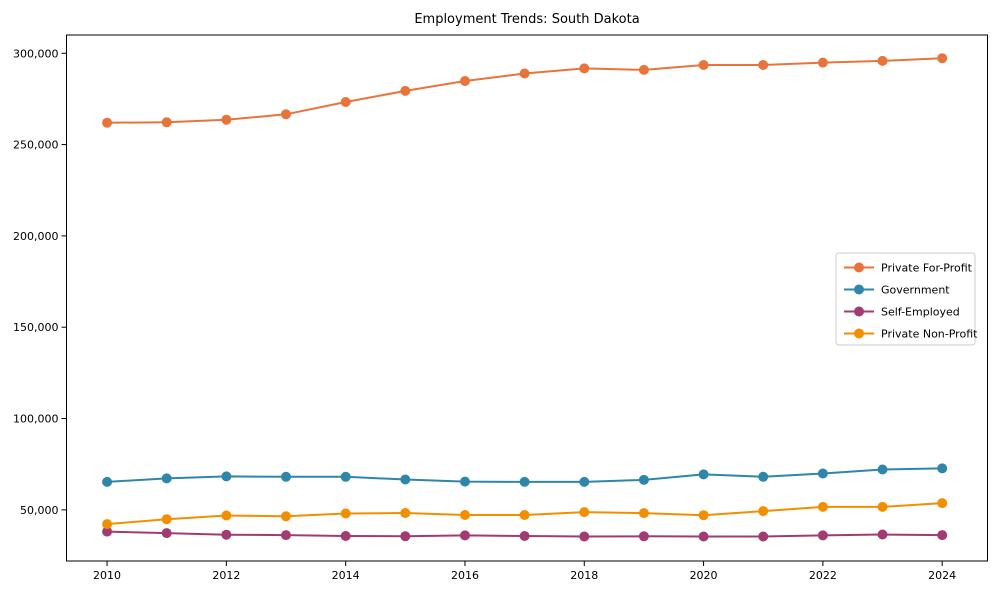 This screenshot has height=600, width=1000. I want to click on data-point-self-employed-2012, so click(226, 534).